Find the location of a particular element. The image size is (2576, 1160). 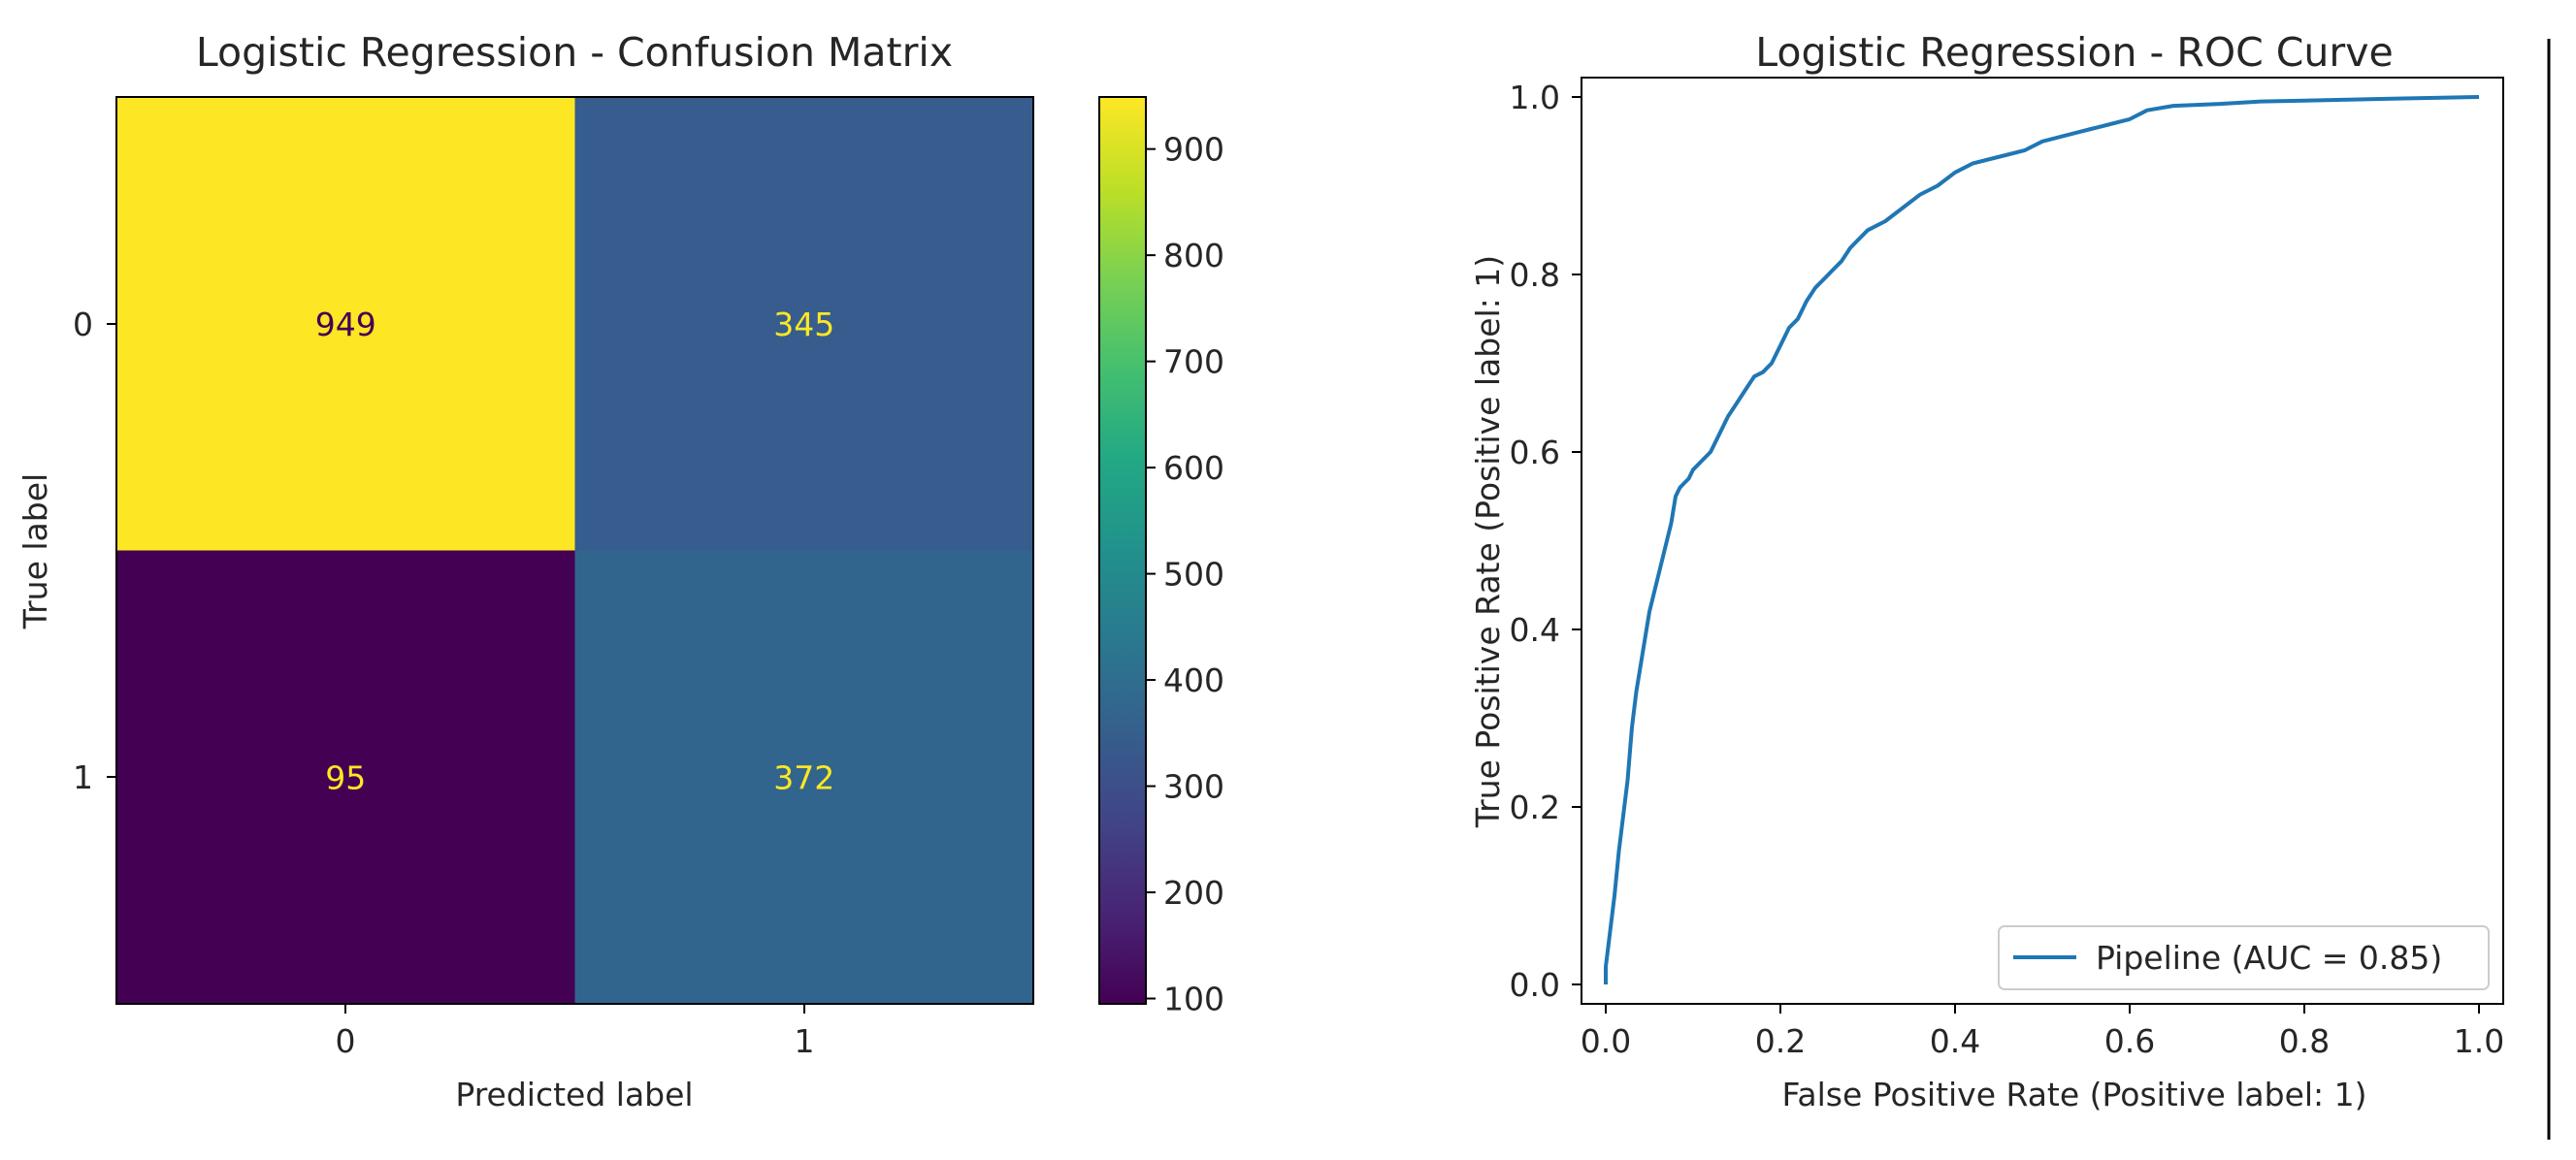

roc-y-label: True Positive Rate (Positive label: 1) is located at coordinates (1488, 541).